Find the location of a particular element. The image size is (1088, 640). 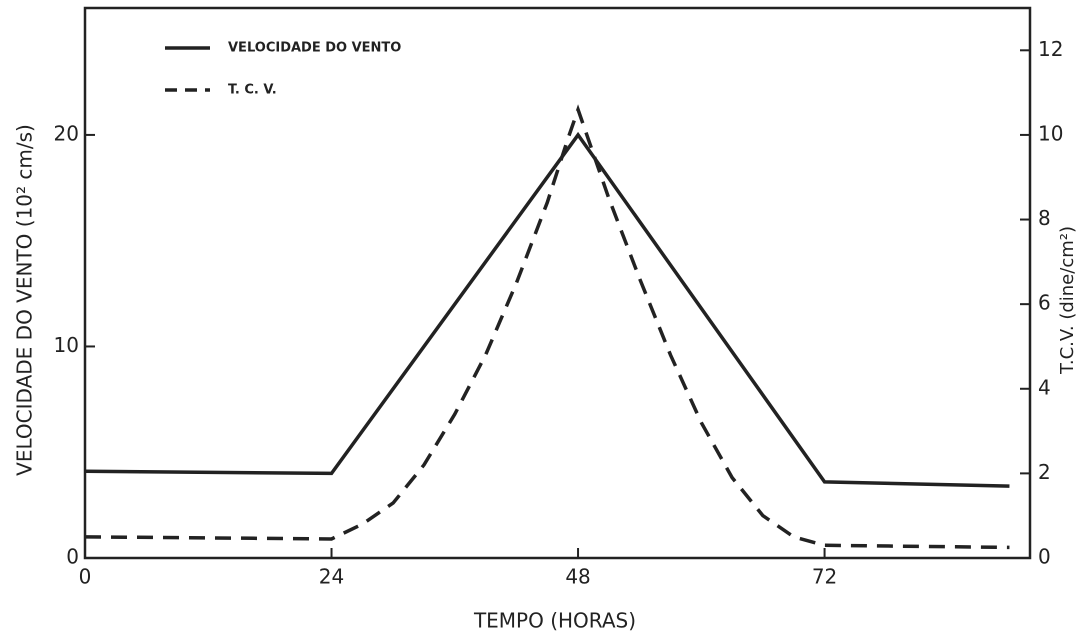

legend-label: VELOCIDADE DO VENTO is located at coordinates (314, 48).